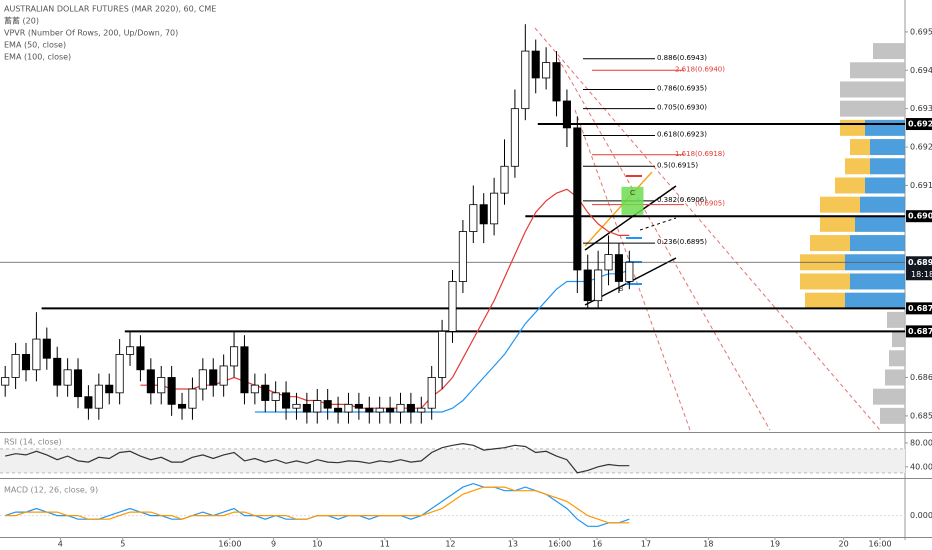  I want to click on x-tick-label: 4, so click(60, 544).